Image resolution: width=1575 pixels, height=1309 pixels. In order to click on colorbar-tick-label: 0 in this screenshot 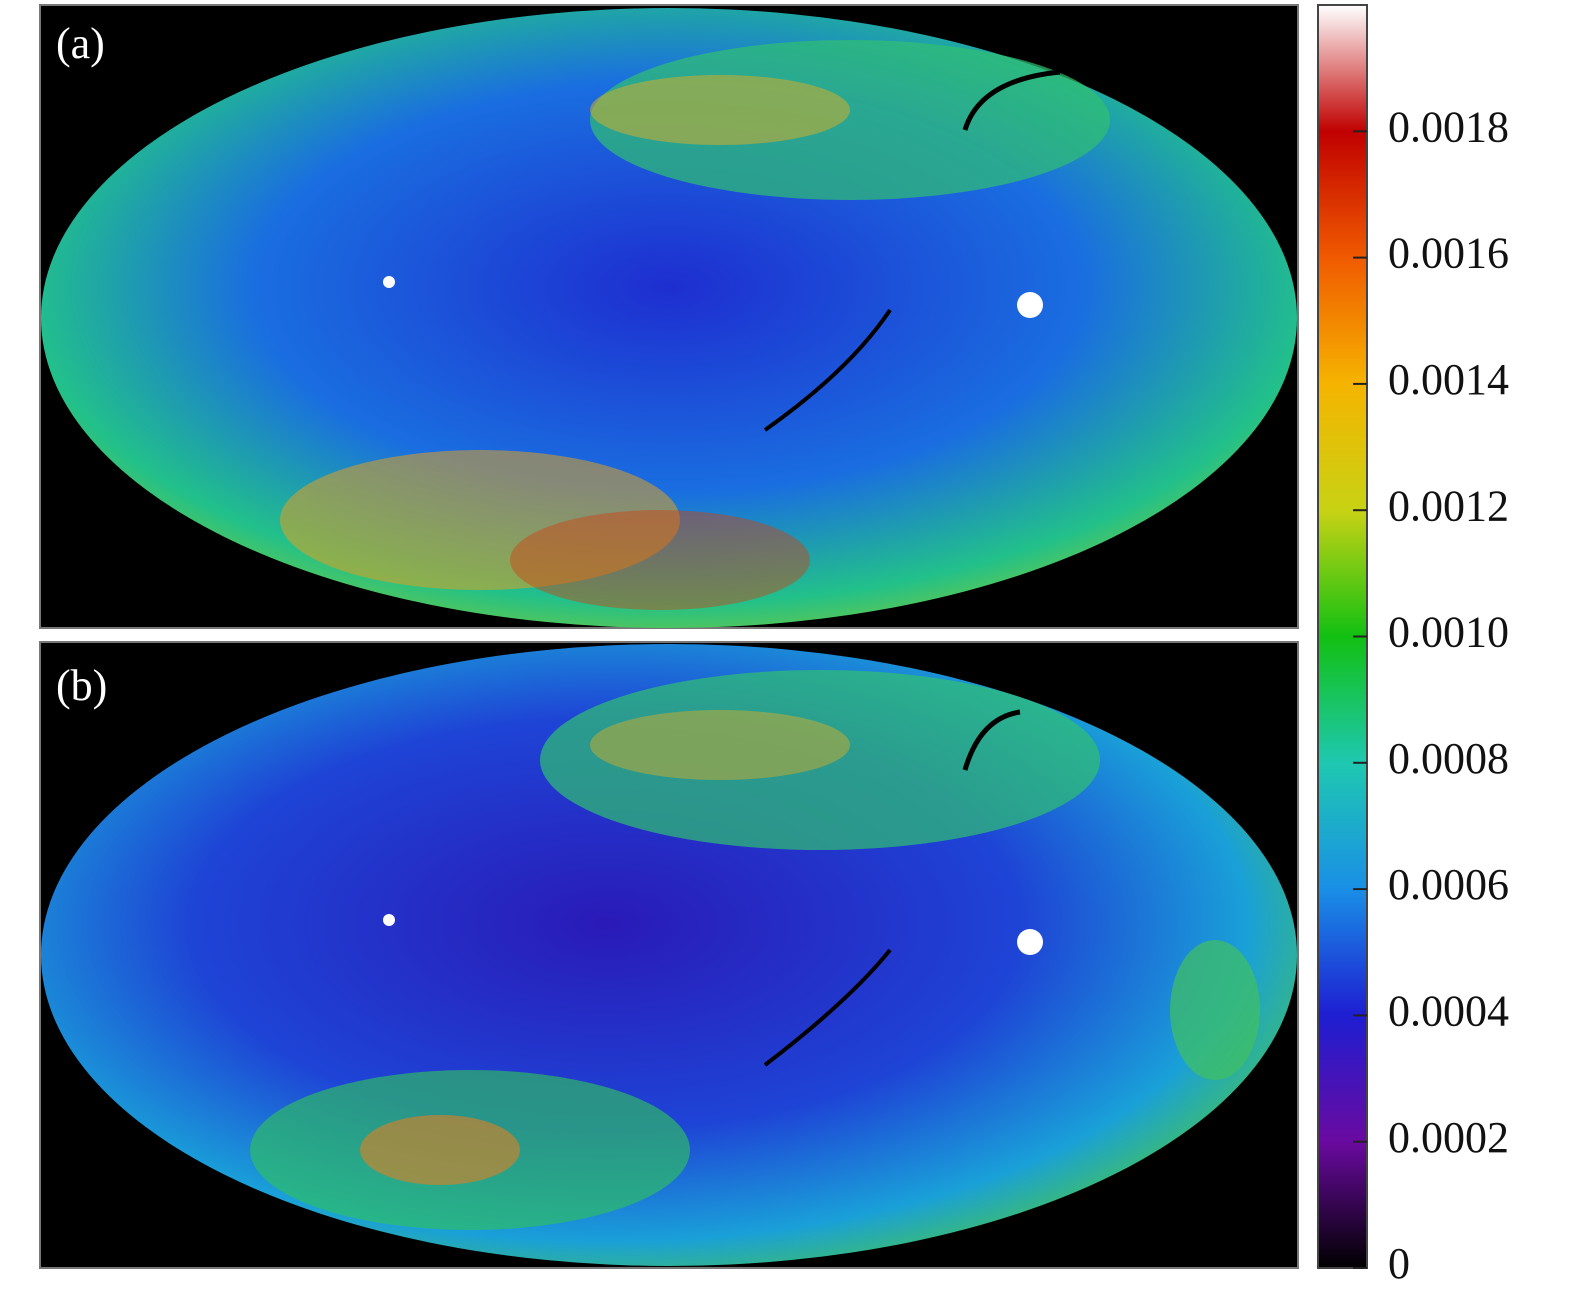, I will do `click(1399, 1263)`.